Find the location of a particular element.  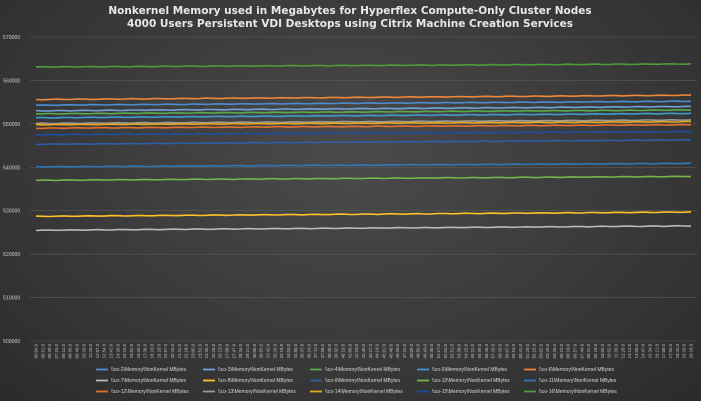

x-tick-label: 50:30.0 is located at coordinates (431, 350).